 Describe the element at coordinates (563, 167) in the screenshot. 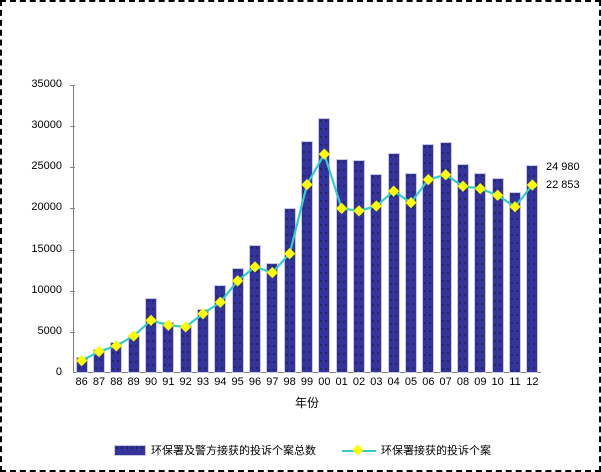

I see `end-label-bar-total: 24 980` at that location.